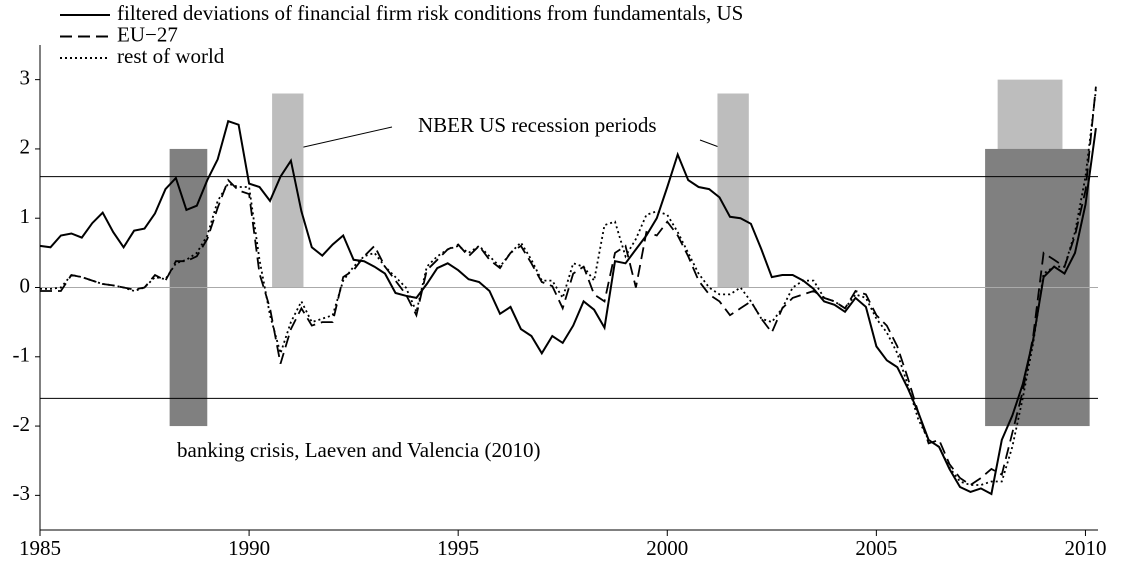 This screenshot has width=1128, height=563. What do you see at coordinates (1085, 548) in the screenshot?
I see `x-tick-label: 2010` at bounding box center [1085, 548].